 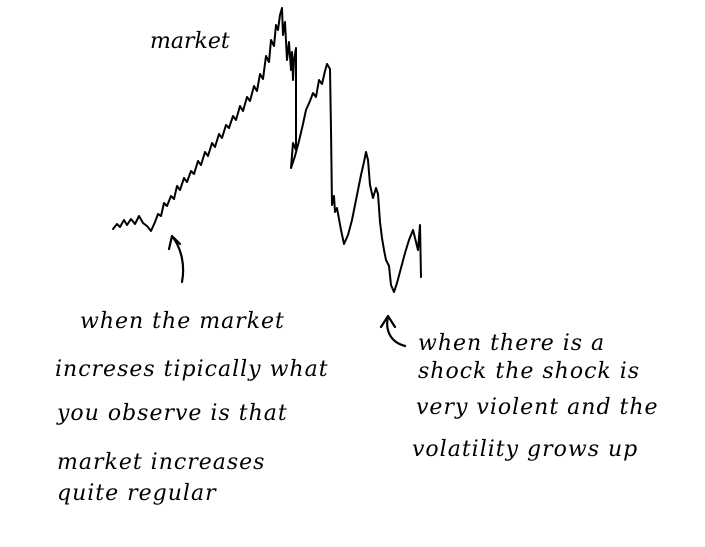 What do you see at coordinates (190, 41) in the screenshot?
I see `market-label: market` at bounding box center [190, 41].